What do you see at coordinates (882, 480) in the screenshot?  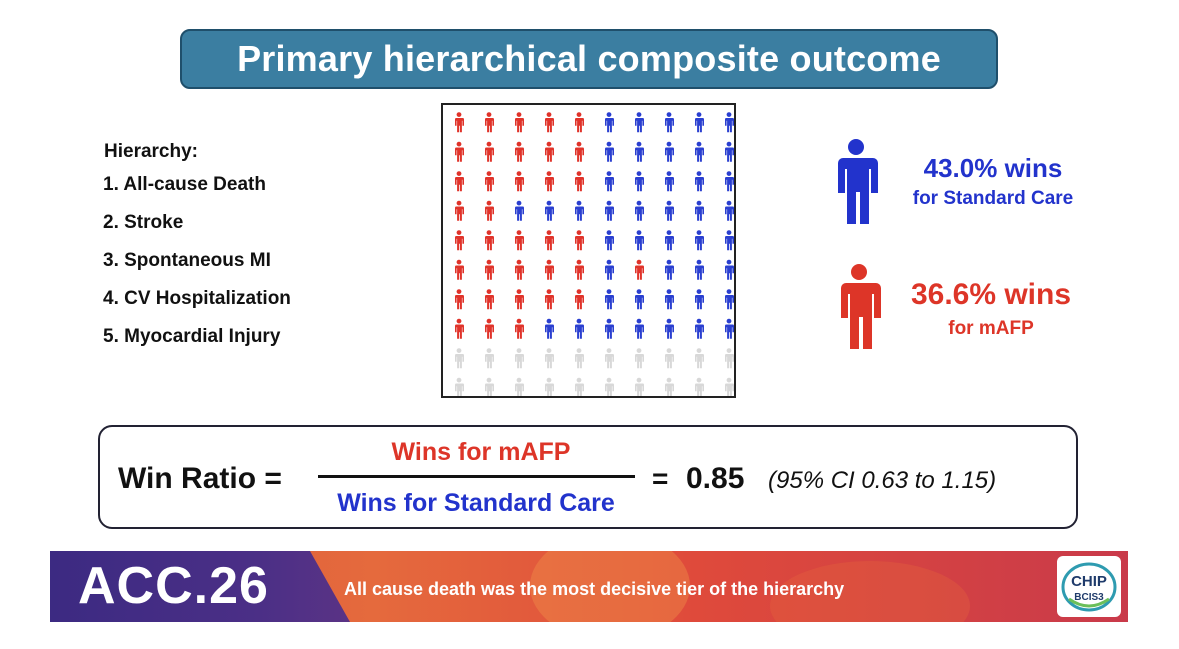 I see `confidence-interval: (95% CI 0.63 to 1.15)` at bounding box center [882, 480].